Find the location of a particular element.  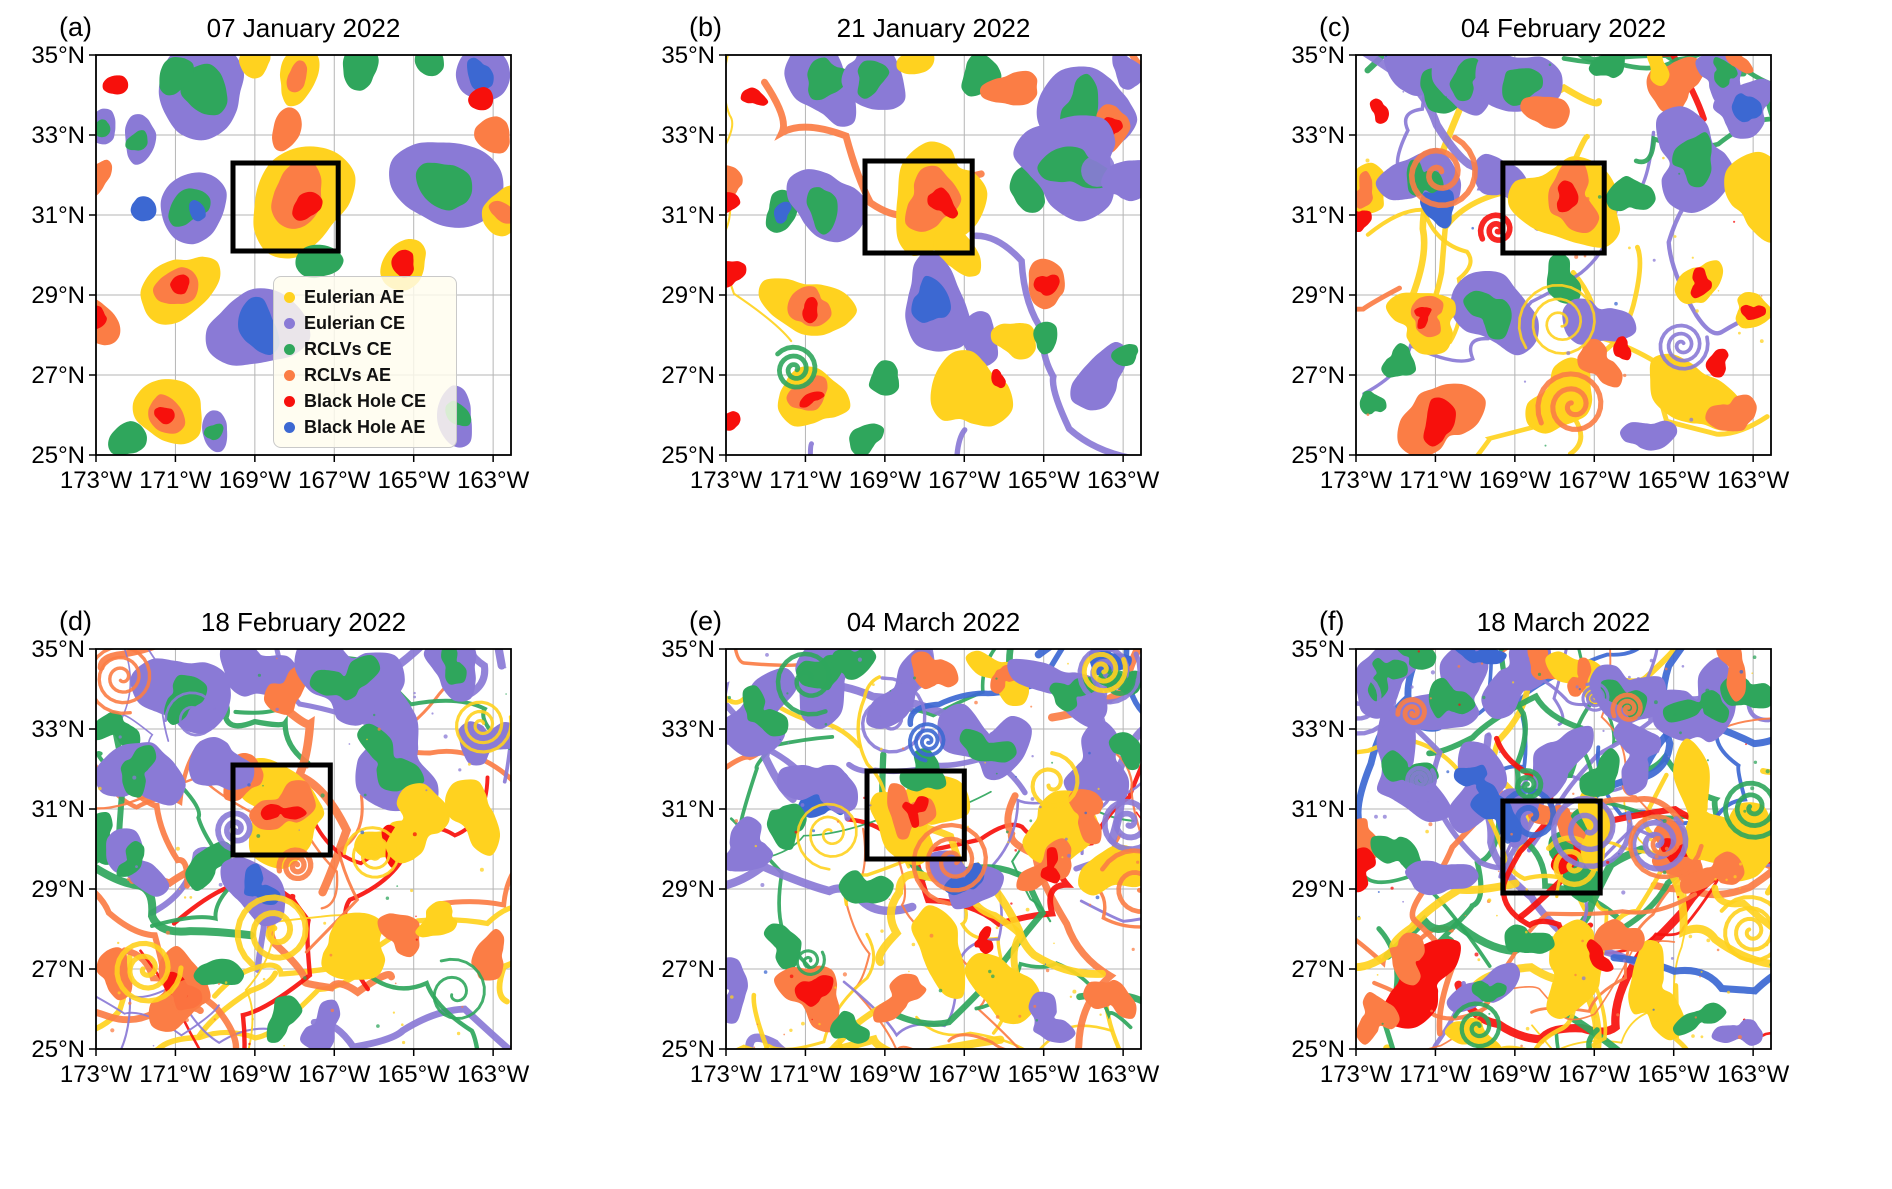

legend-label: RCLVs AE is located at coordinates (348, 374).